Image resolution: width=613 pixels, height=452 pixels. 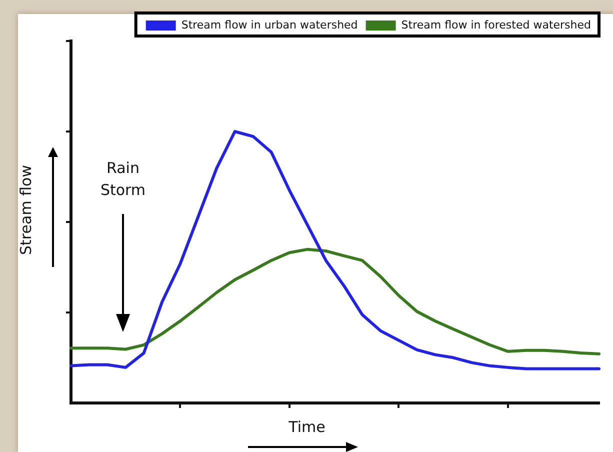 I want to click on annotation: Rain Storm, so click(x=123, y=179).